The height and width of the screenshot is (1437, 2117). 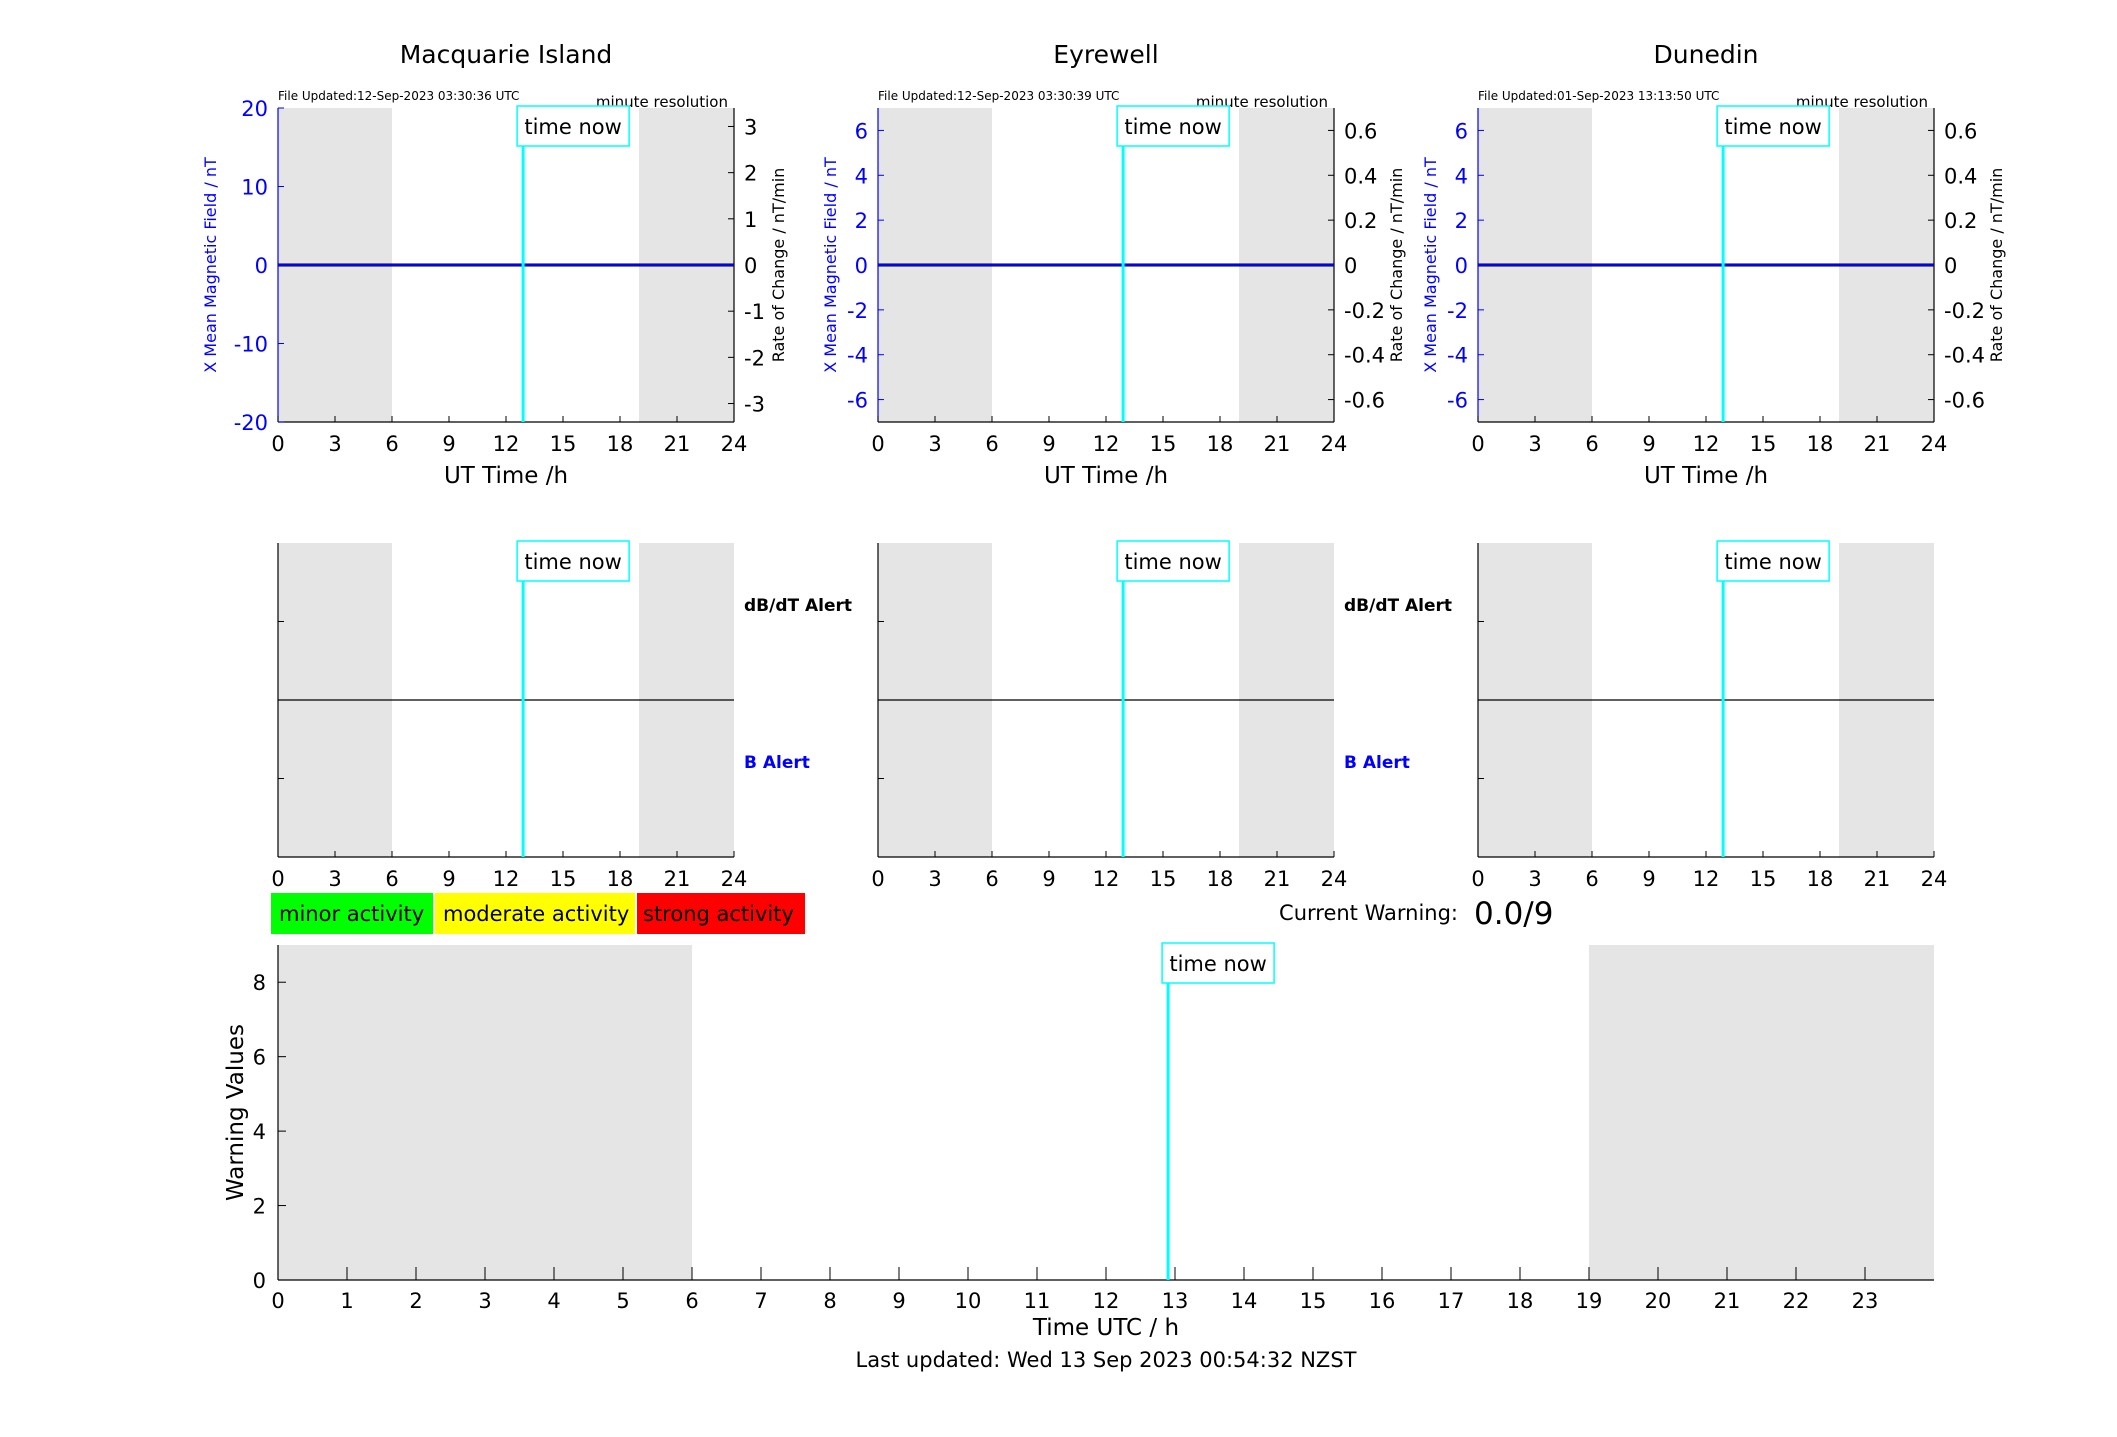 What do you see at coordinates (1520, 1301) in the screenshot?
I see `warning-panel-x-tick-label: 18` at bounding box center [1520, 1301].